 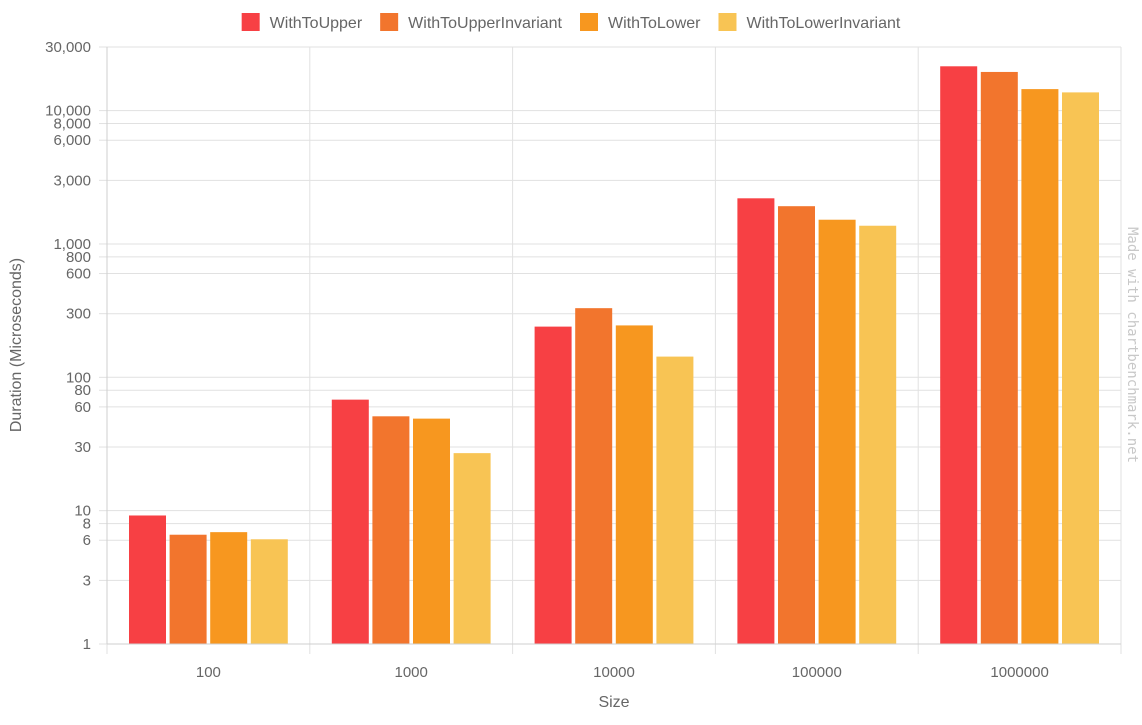 I want to click on legend-item: WithToLowerInvariant, so click(x=809, y=22).